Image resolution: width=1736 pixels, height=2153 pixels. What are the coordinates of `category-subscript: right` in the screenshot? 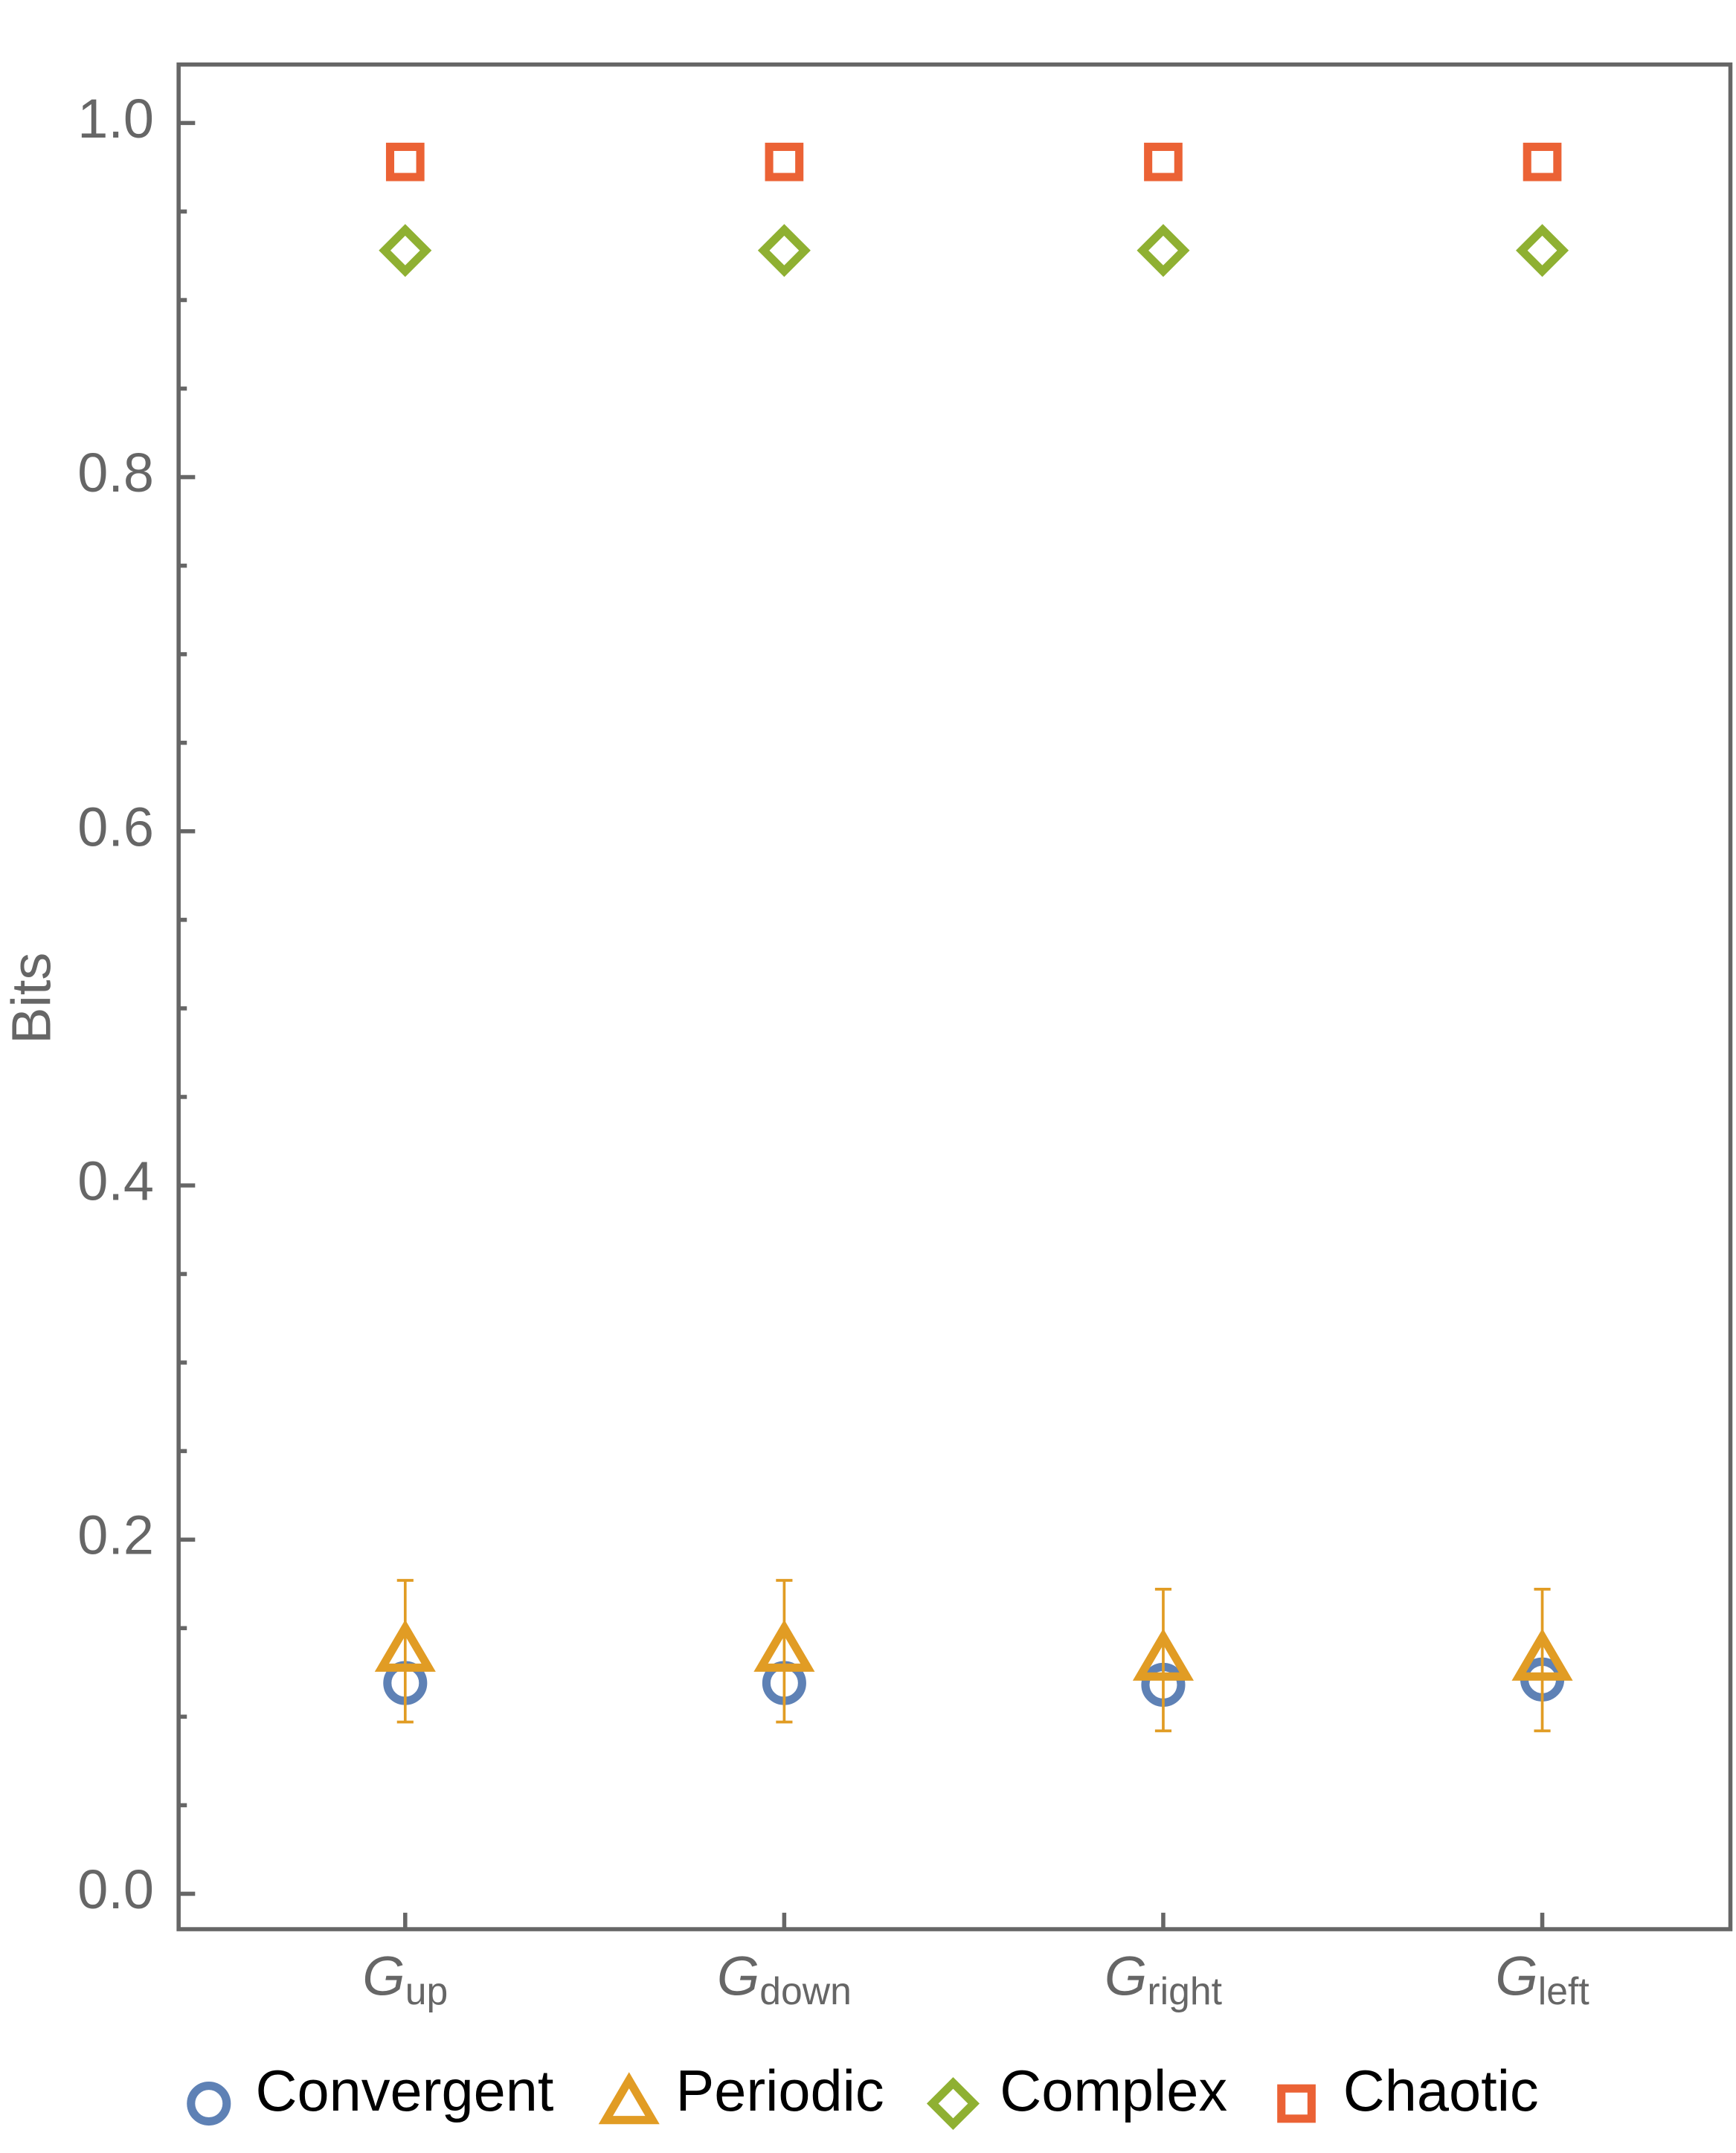 It's located at (1184, 1990).